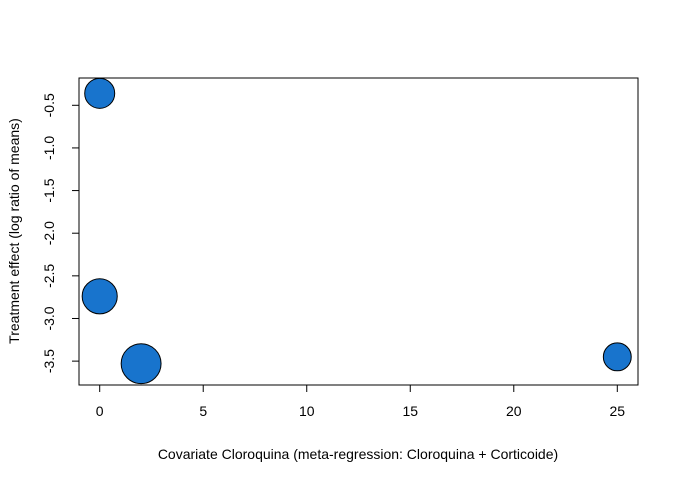 The image size is (678, 484). I want to click on y-axis-title: Treatment effect (log ratio of means), so click(14, 231).